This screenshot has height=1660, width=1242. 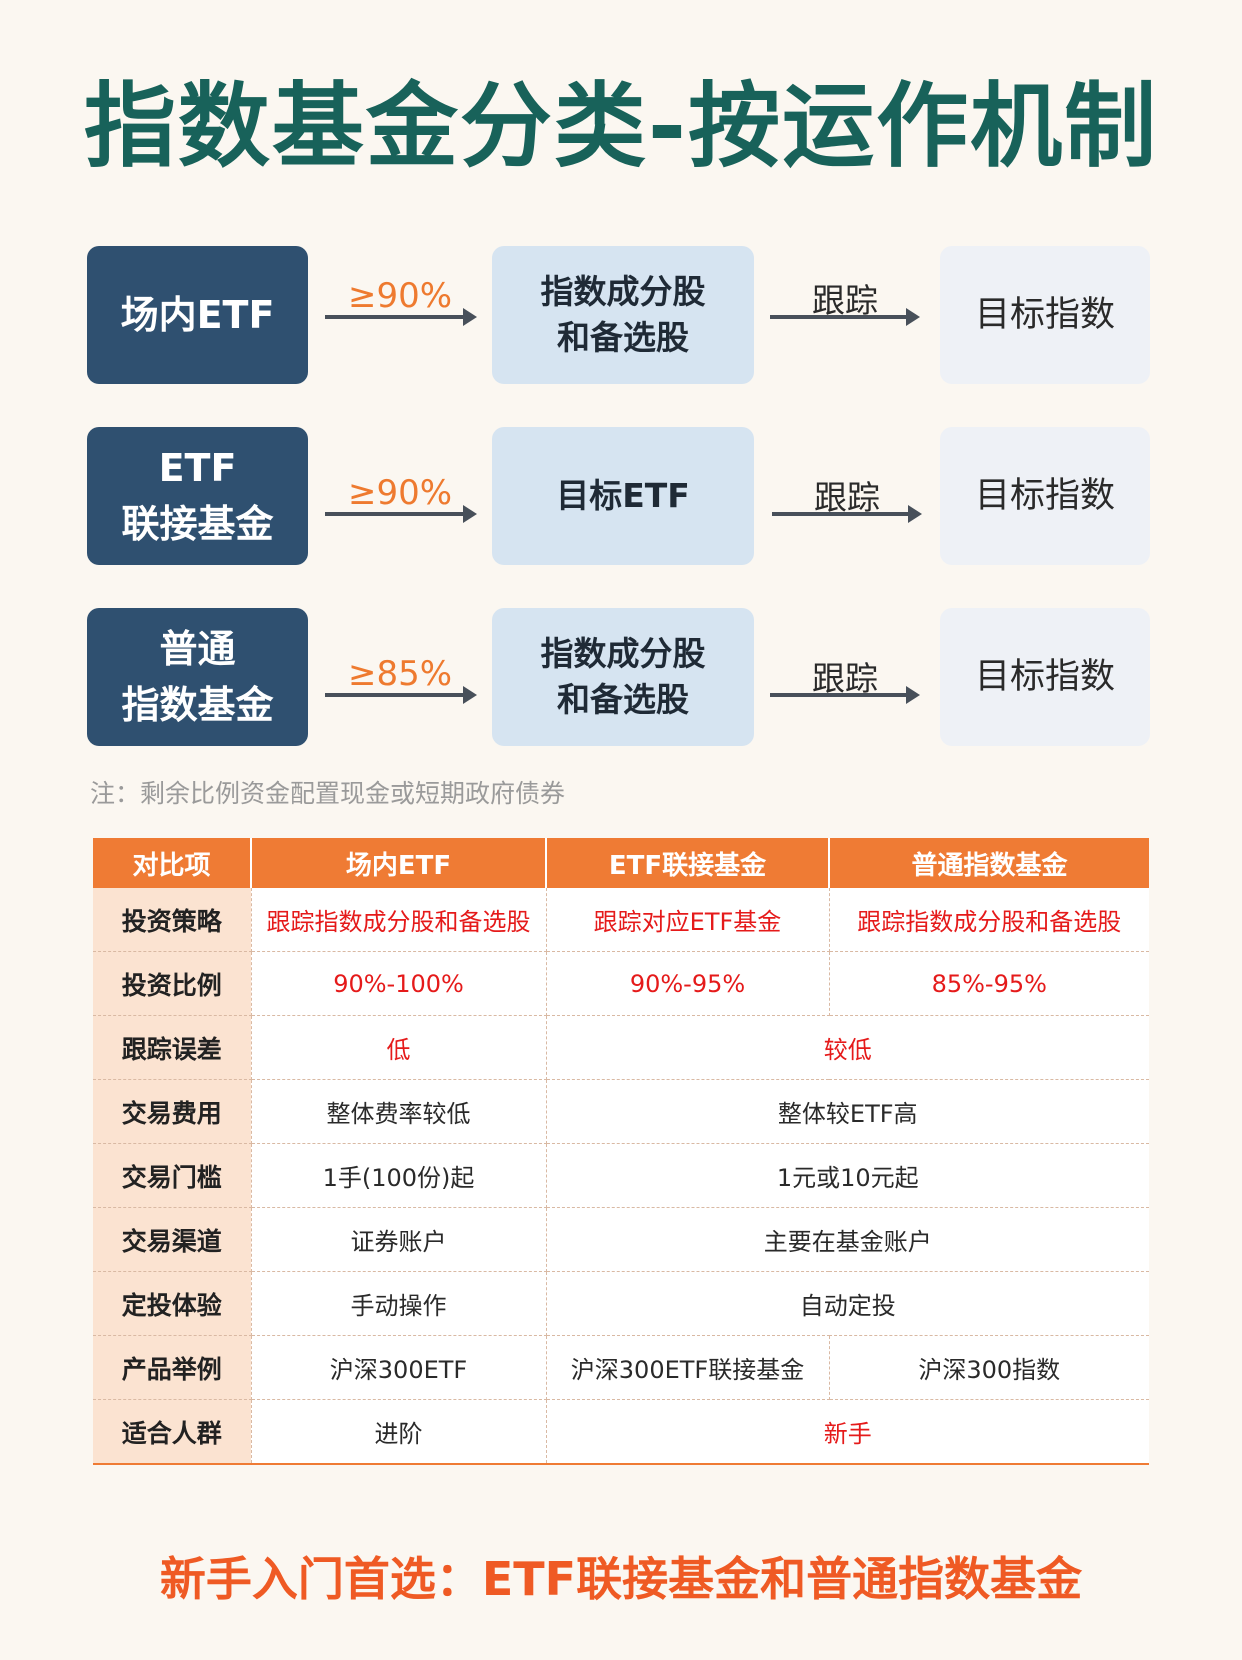 What do you see at coordinates (172, 863) in the screenshot?
I see `column-header: 对比项` at bounding box center [172, 863].